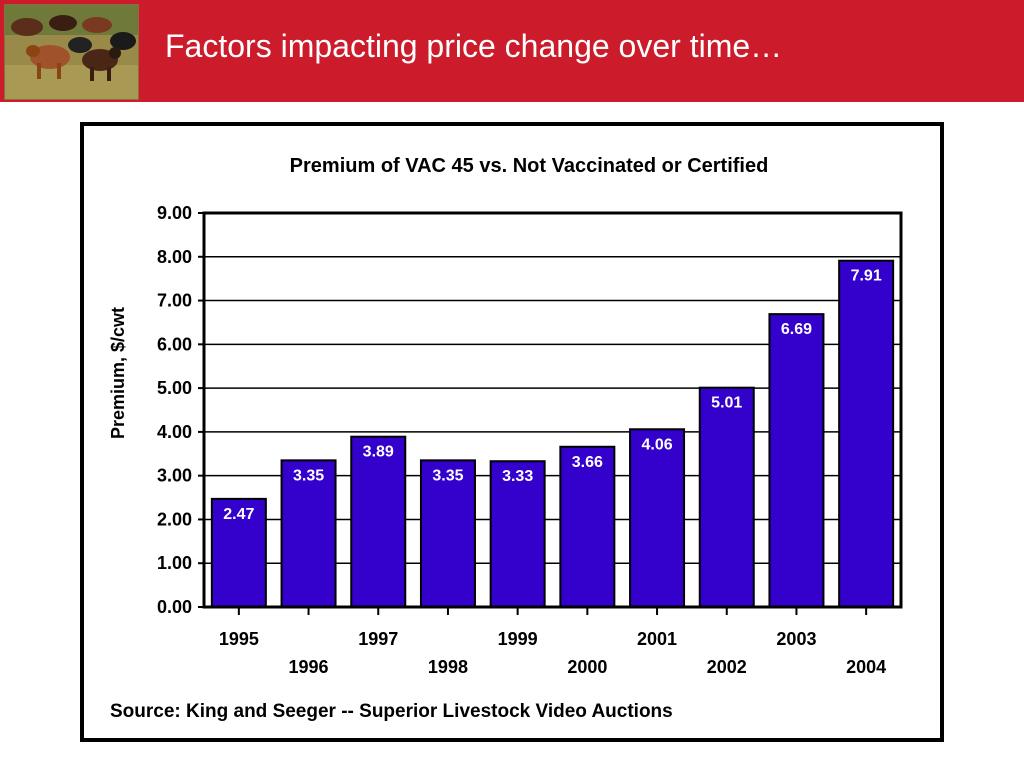 The image size is (1024, 768). I want to click on data-label-1997: 3.89, so click(378, 452).